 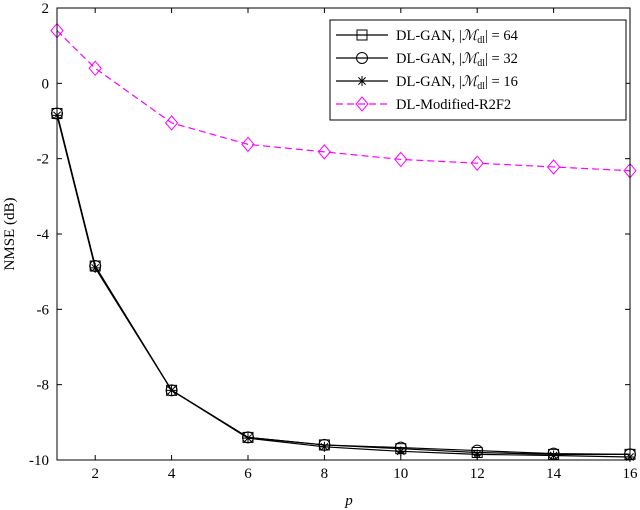 What do you see at coordinates (46, 9) in the screenshot?
I see `y-tick-label: 2` at bounding box center [46, 9].